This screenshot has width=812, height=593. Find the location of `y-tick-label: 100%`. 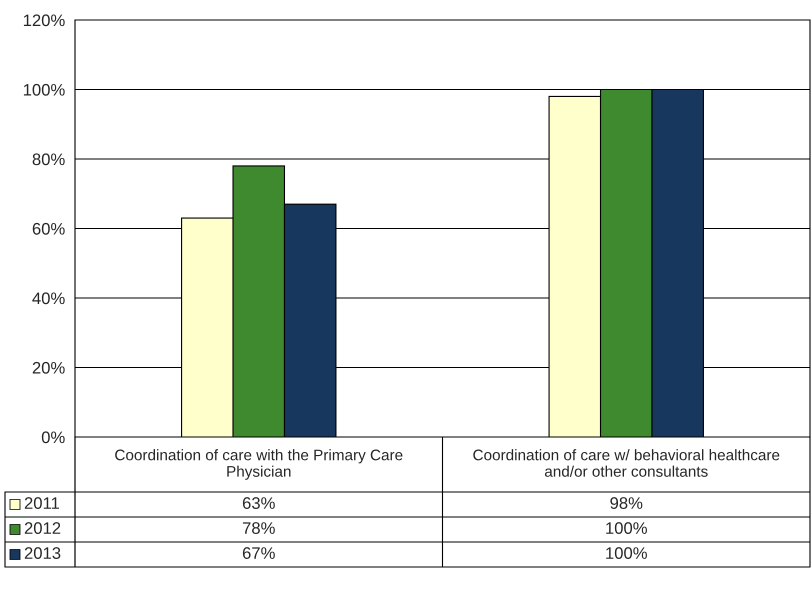

y-tick-label: 100% is located at coordinates (44, 90).